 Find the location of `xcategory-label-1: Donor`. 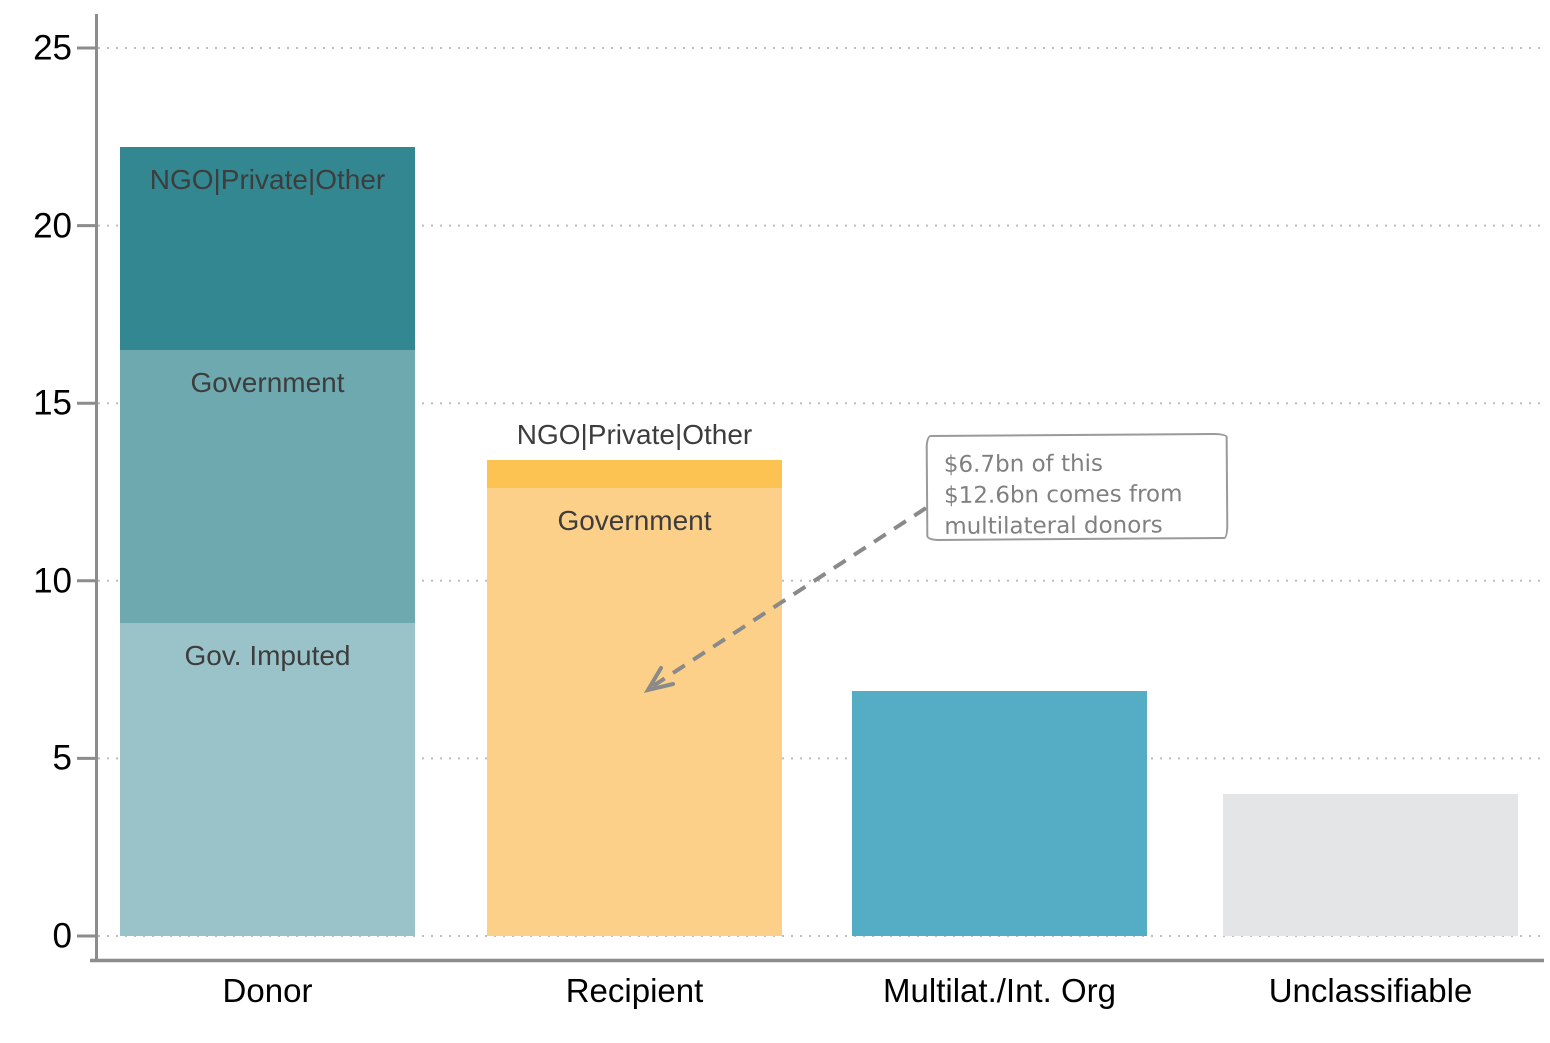

xcategory-label-1: Donor is located at coordinates (267, 990).